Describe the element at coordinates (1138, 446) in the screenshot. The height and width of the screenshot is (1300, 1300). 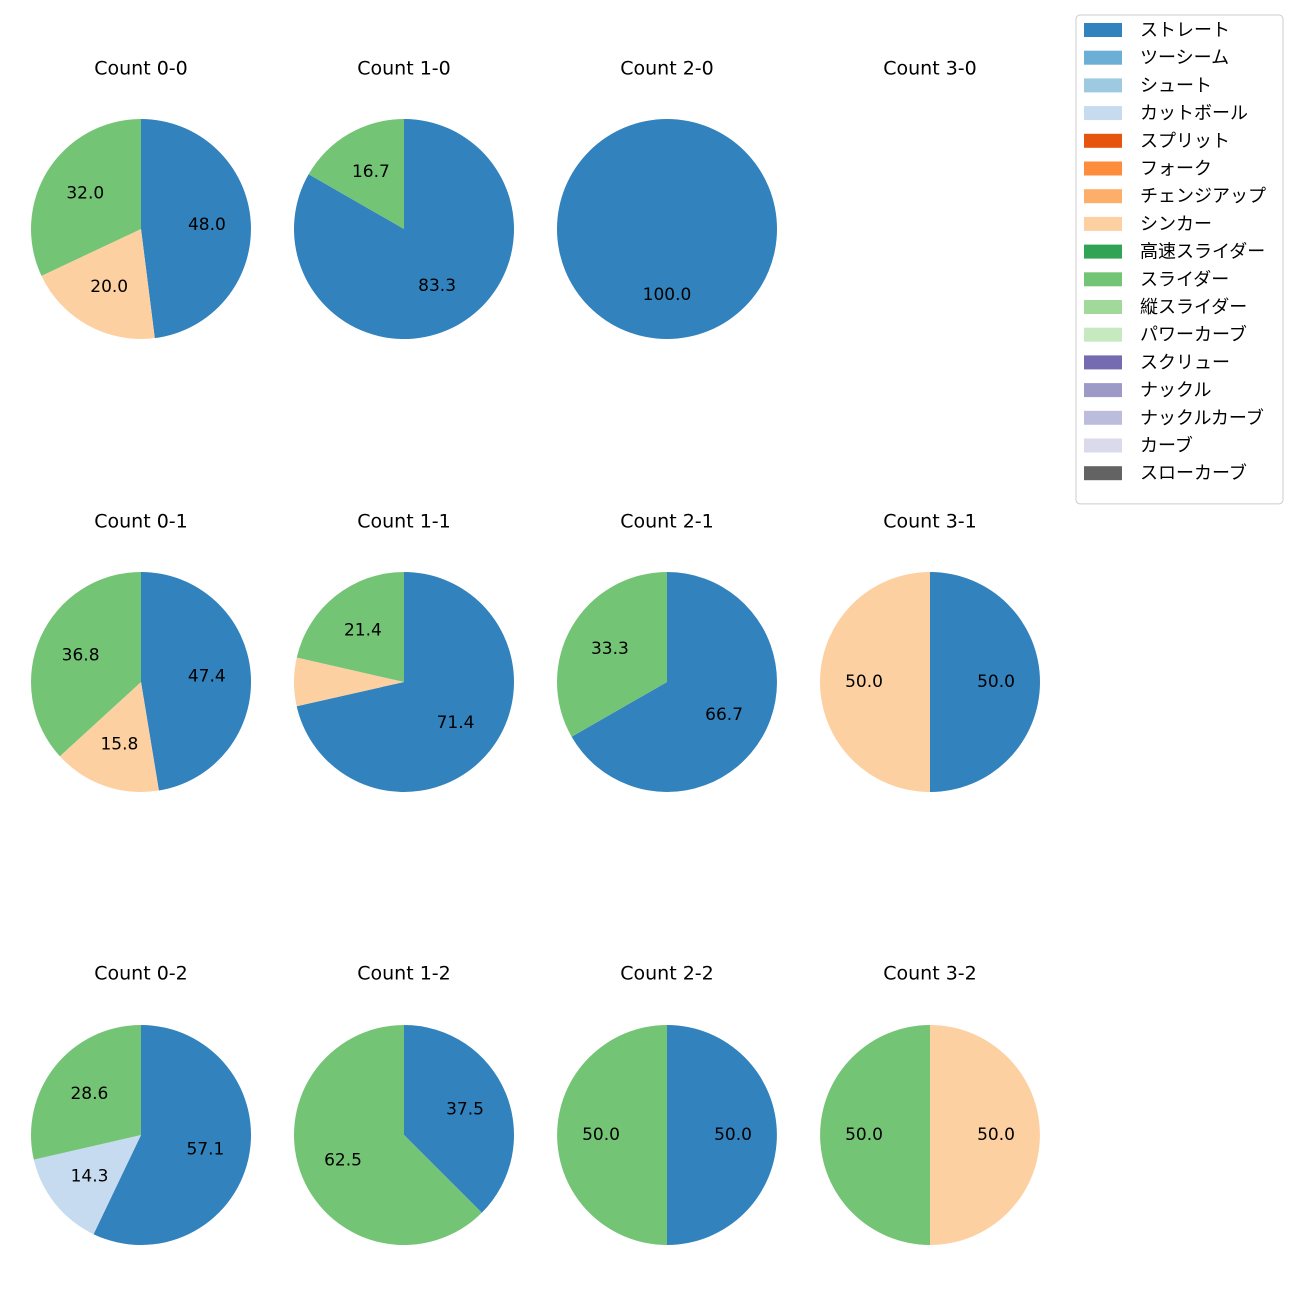
I see `legend-entry: カーブ` at that location.